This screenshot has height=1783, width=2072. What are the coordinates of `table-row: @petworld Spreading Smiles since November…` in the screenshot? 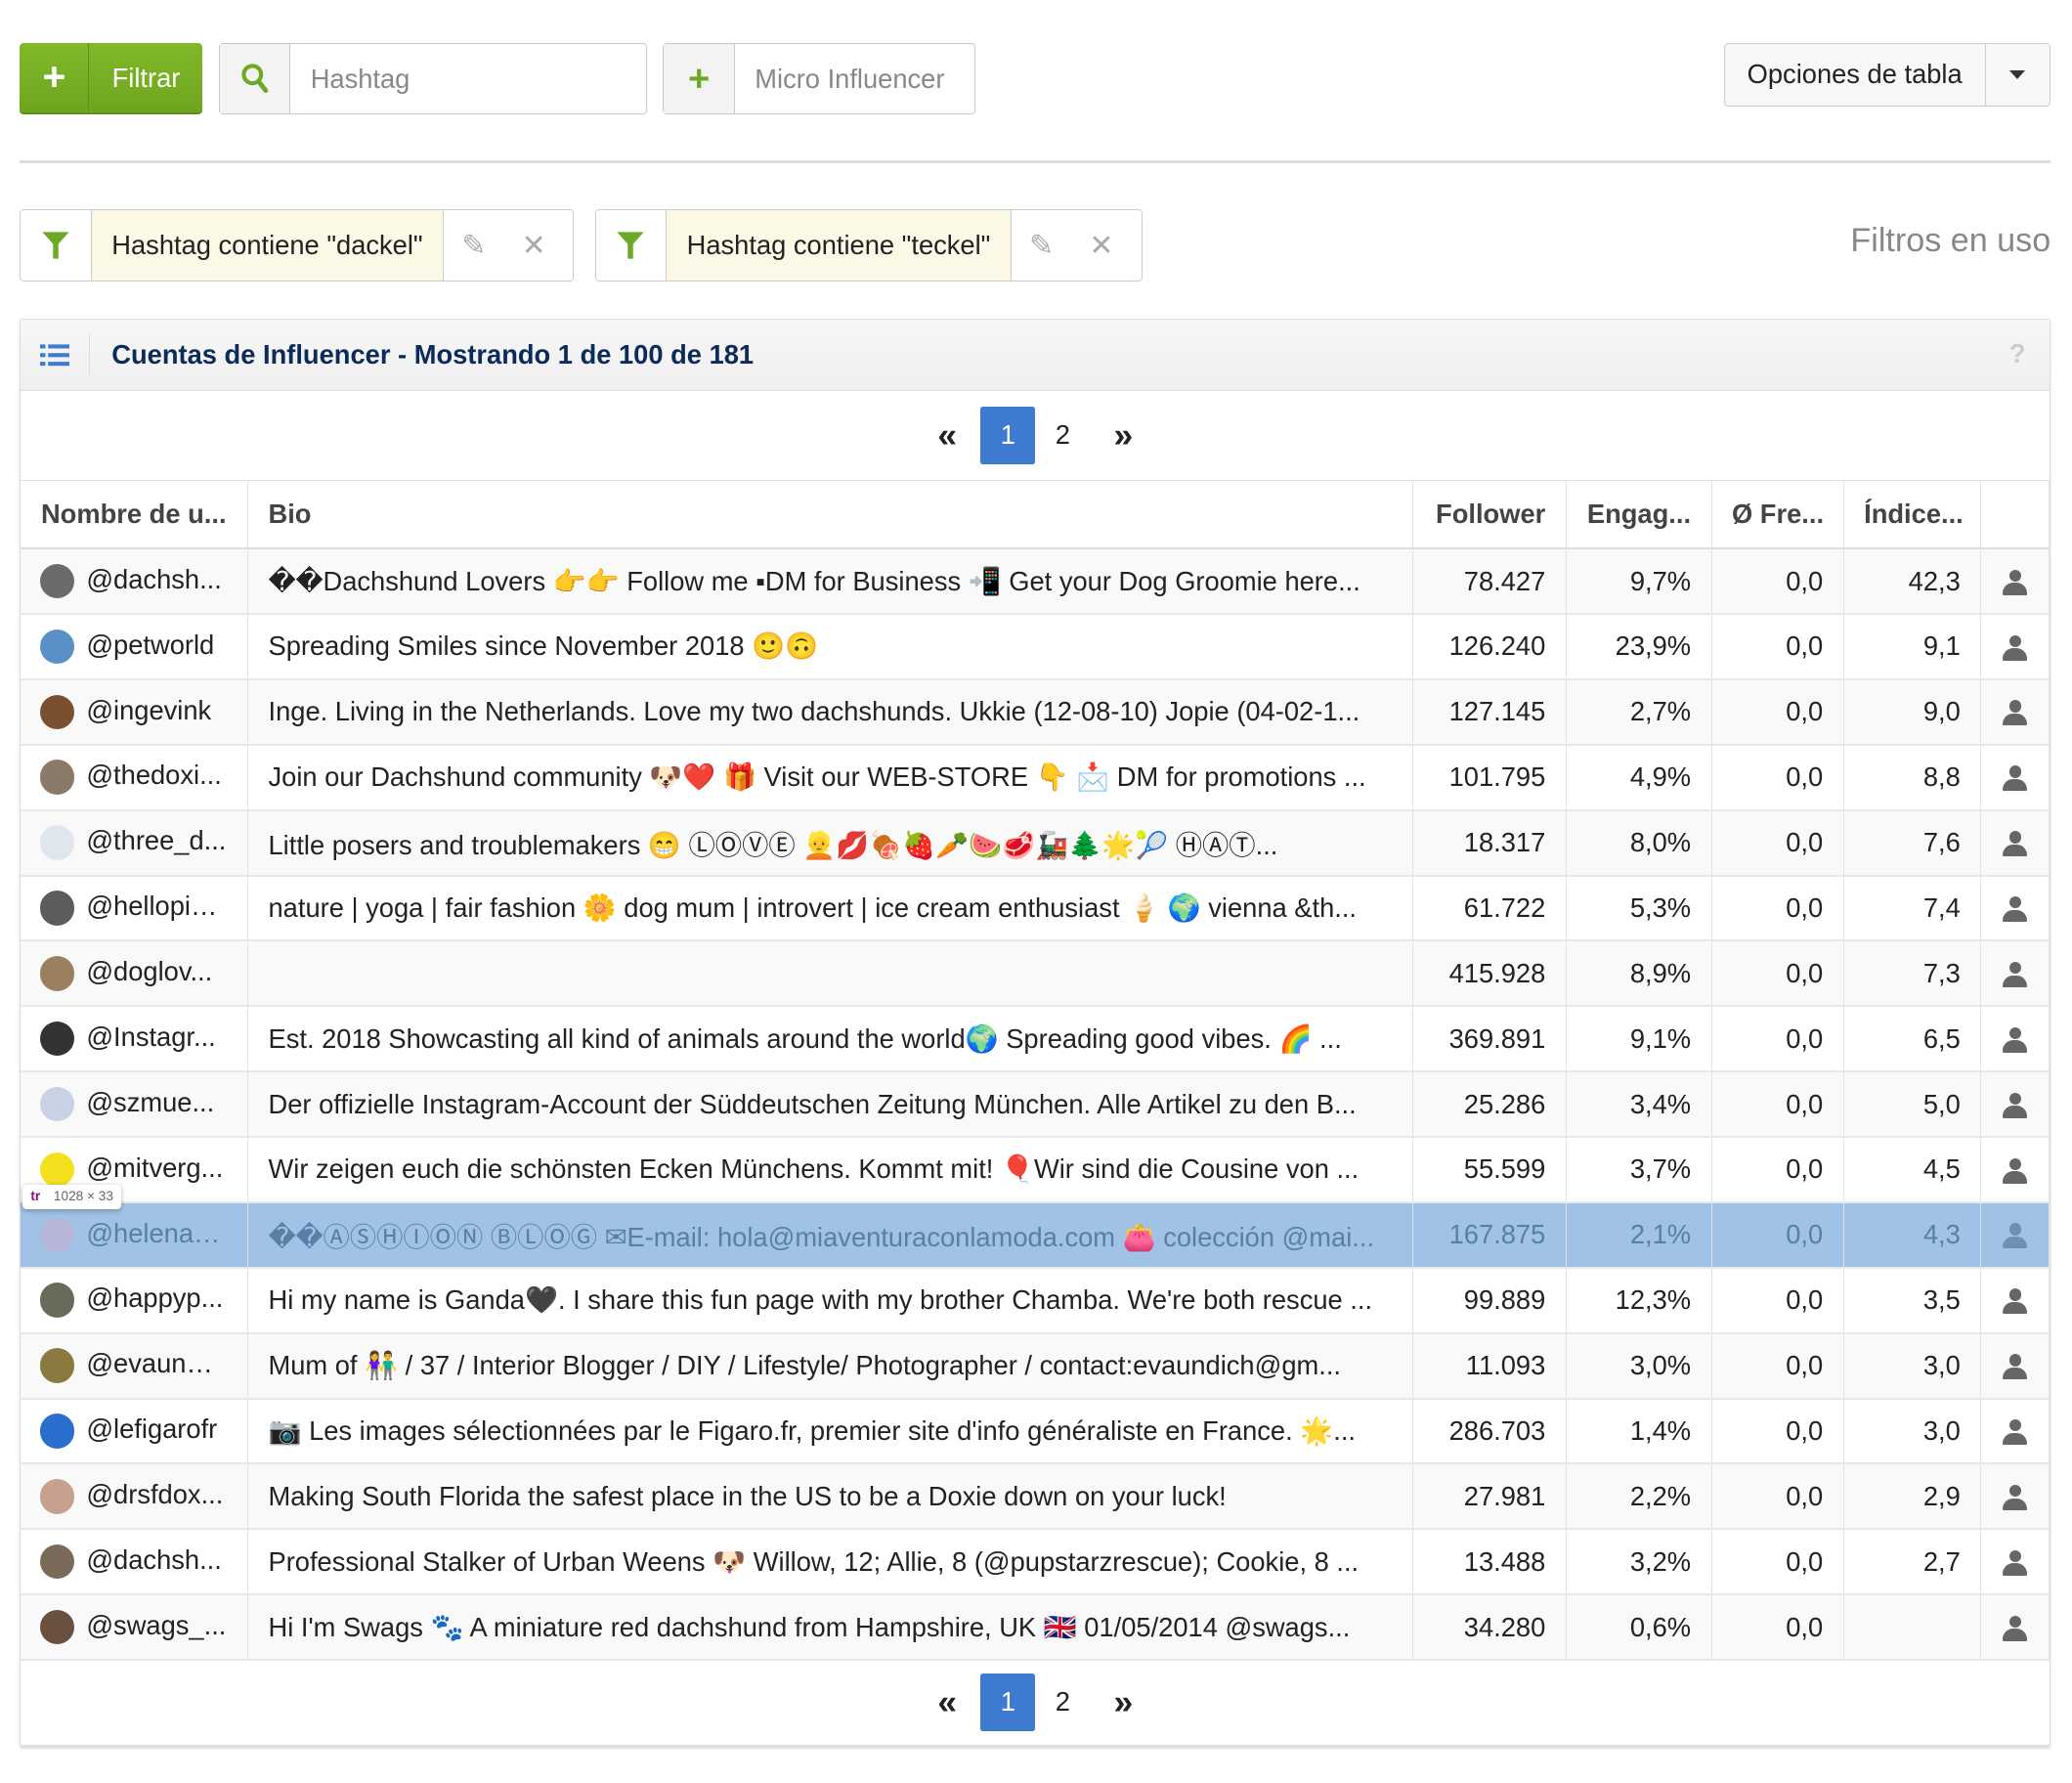 It's located at (1035, 647).